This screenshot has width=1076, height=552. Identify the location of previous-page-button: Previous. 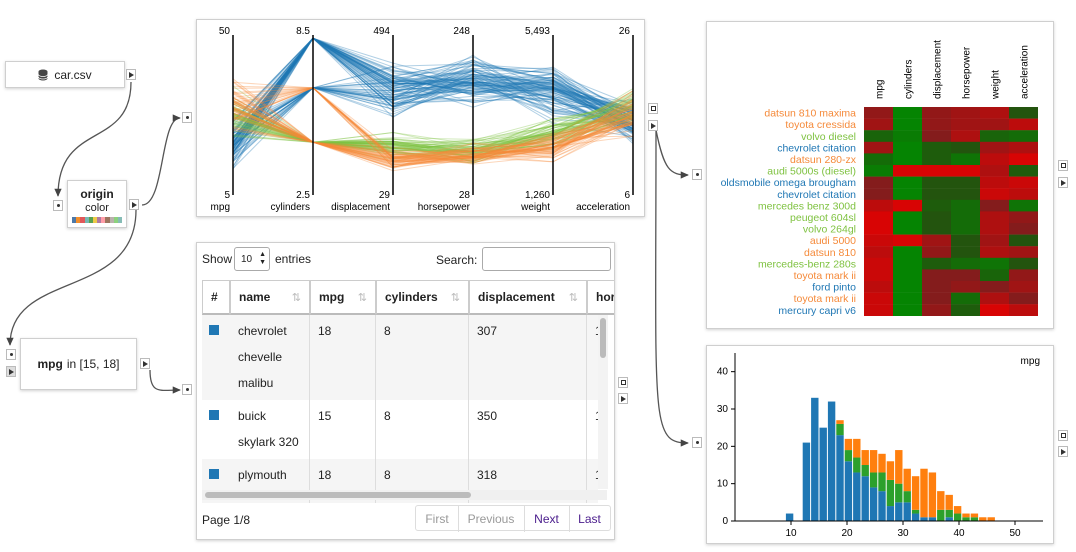
(491, 519).